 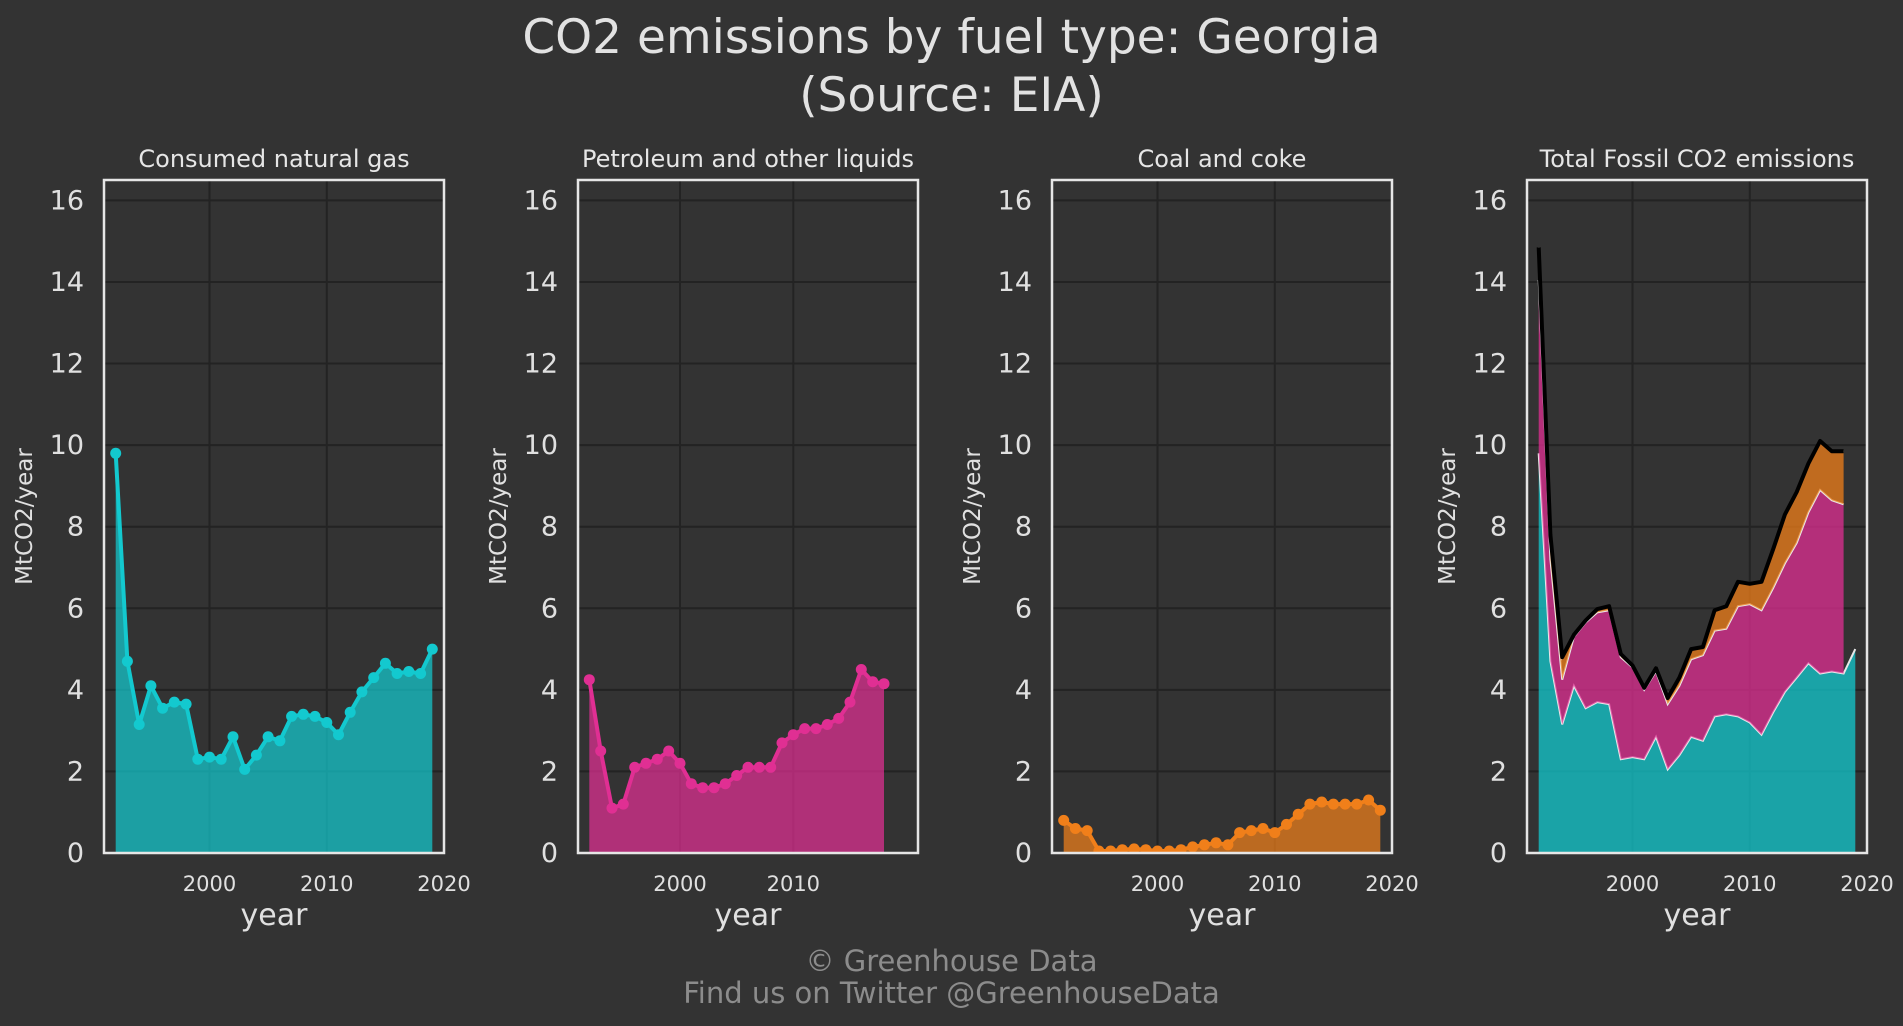 I want to click on panel-title: Coal and coke, so click(x=1222, y=159).